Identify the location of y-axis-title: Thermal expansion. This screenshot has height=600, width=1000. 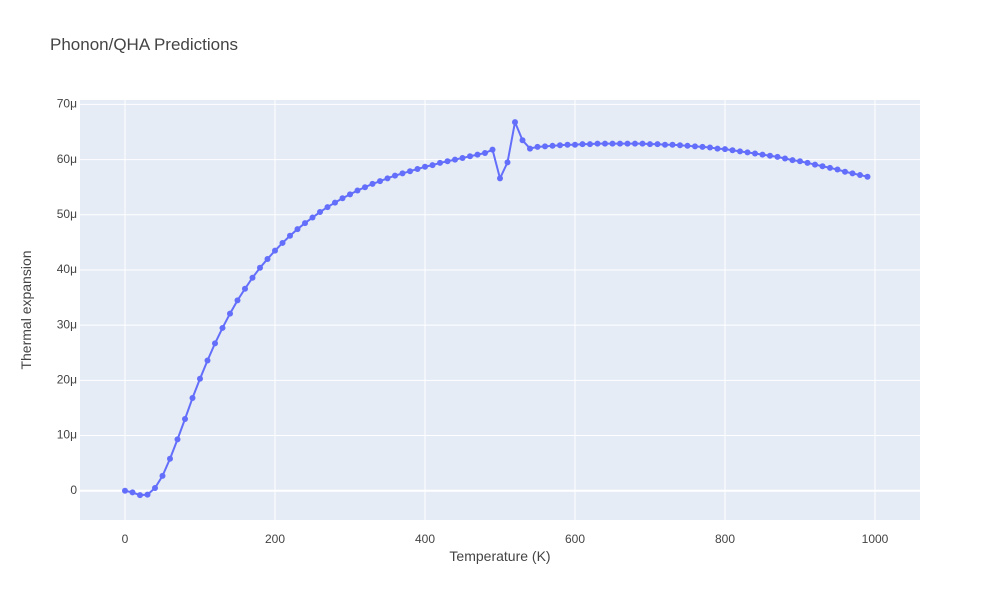
(26, 309).